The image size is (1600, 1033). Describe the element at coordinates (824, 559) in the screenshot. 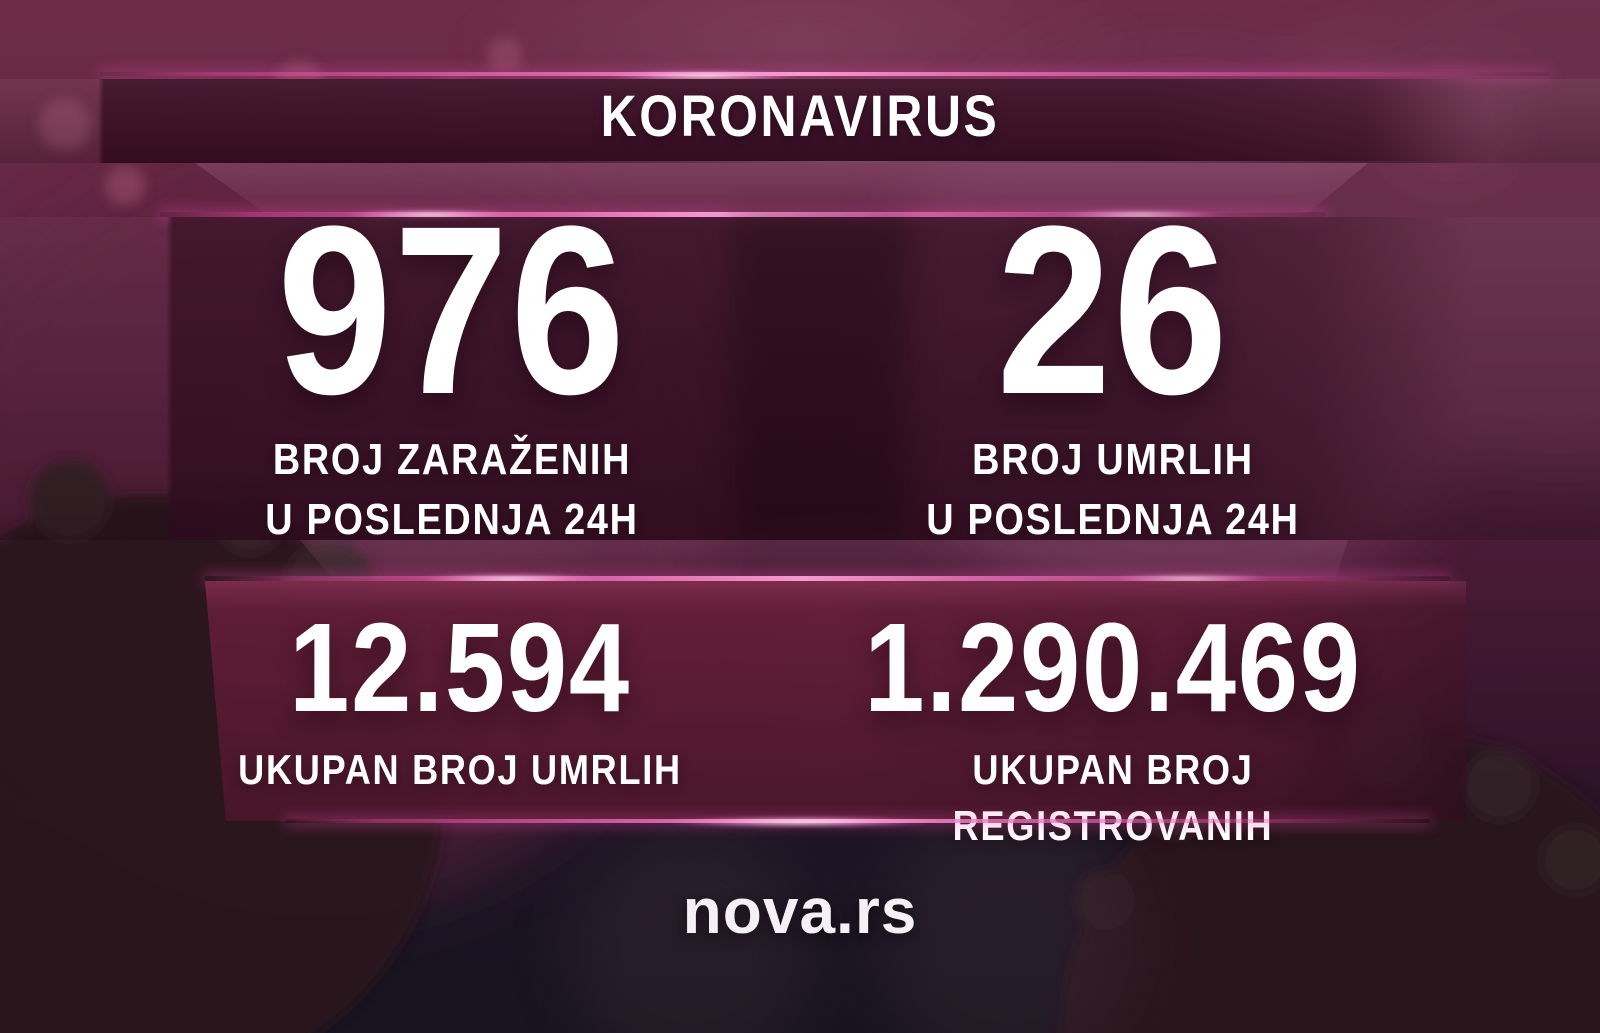

I see `reflection-band-middle` at that location.